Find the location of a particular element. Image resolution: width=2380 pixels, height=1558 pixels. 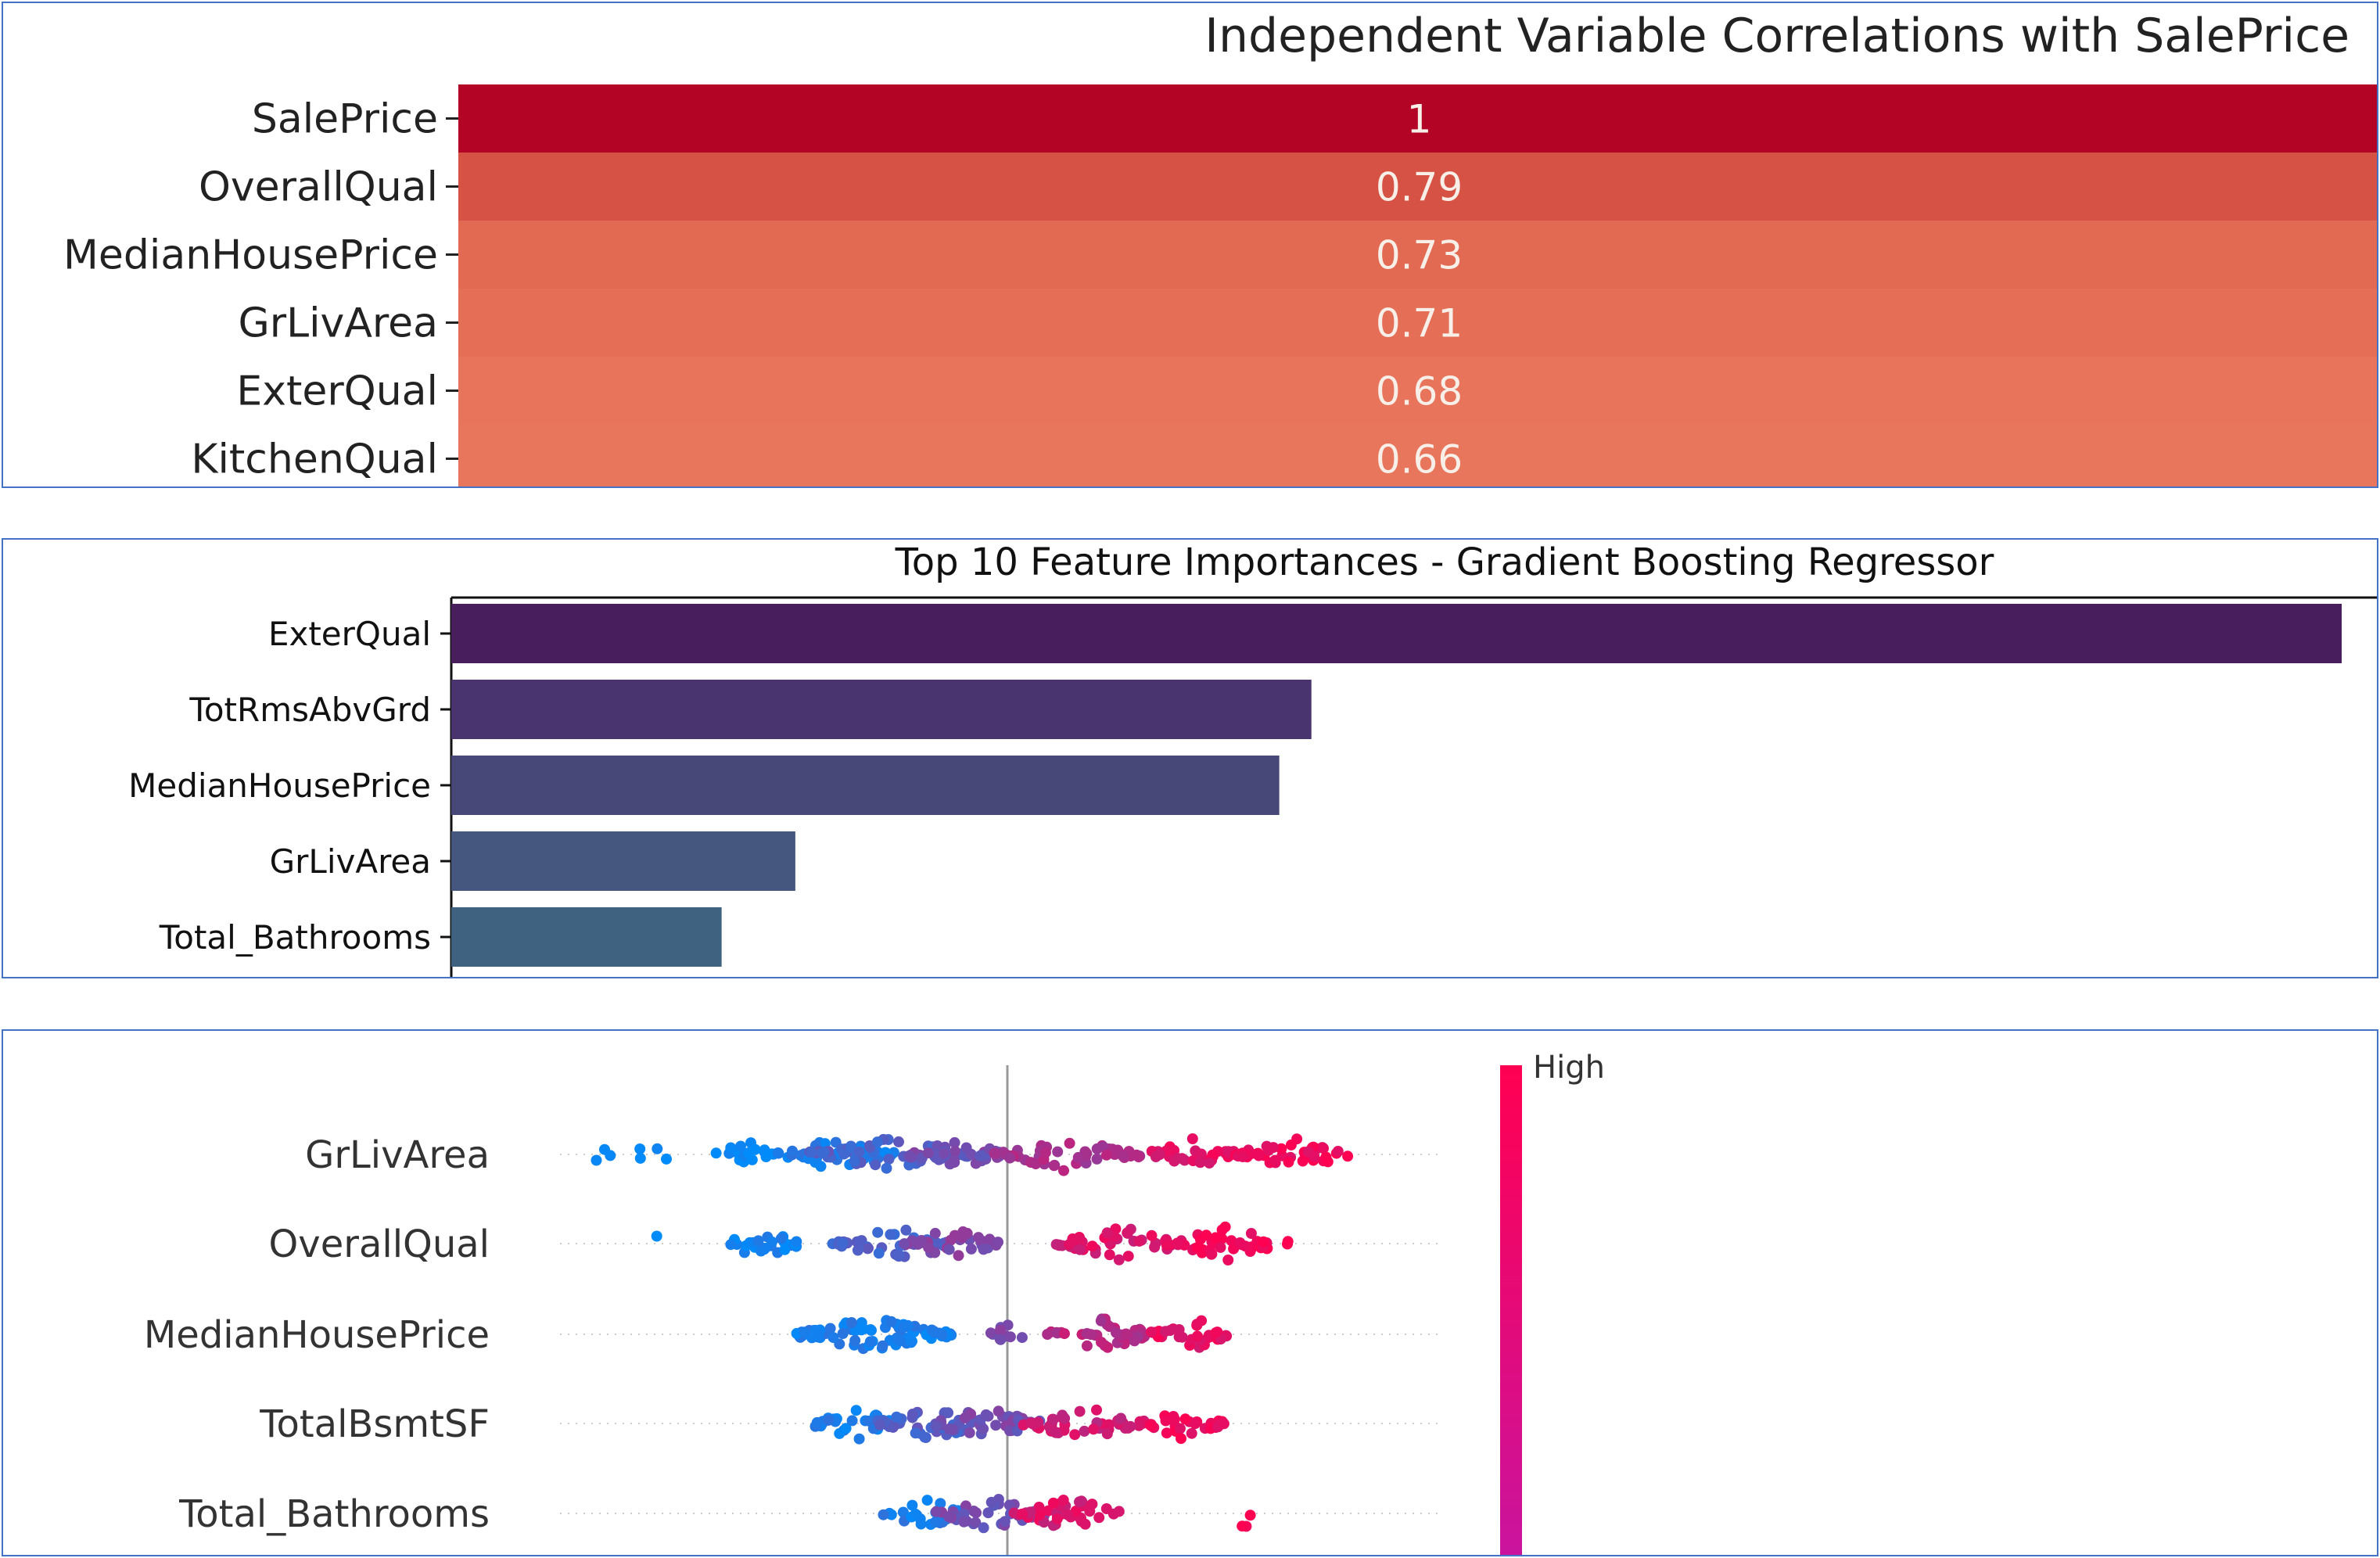

y-tick-label: KitchenQual is located at coordinates (314, 459).